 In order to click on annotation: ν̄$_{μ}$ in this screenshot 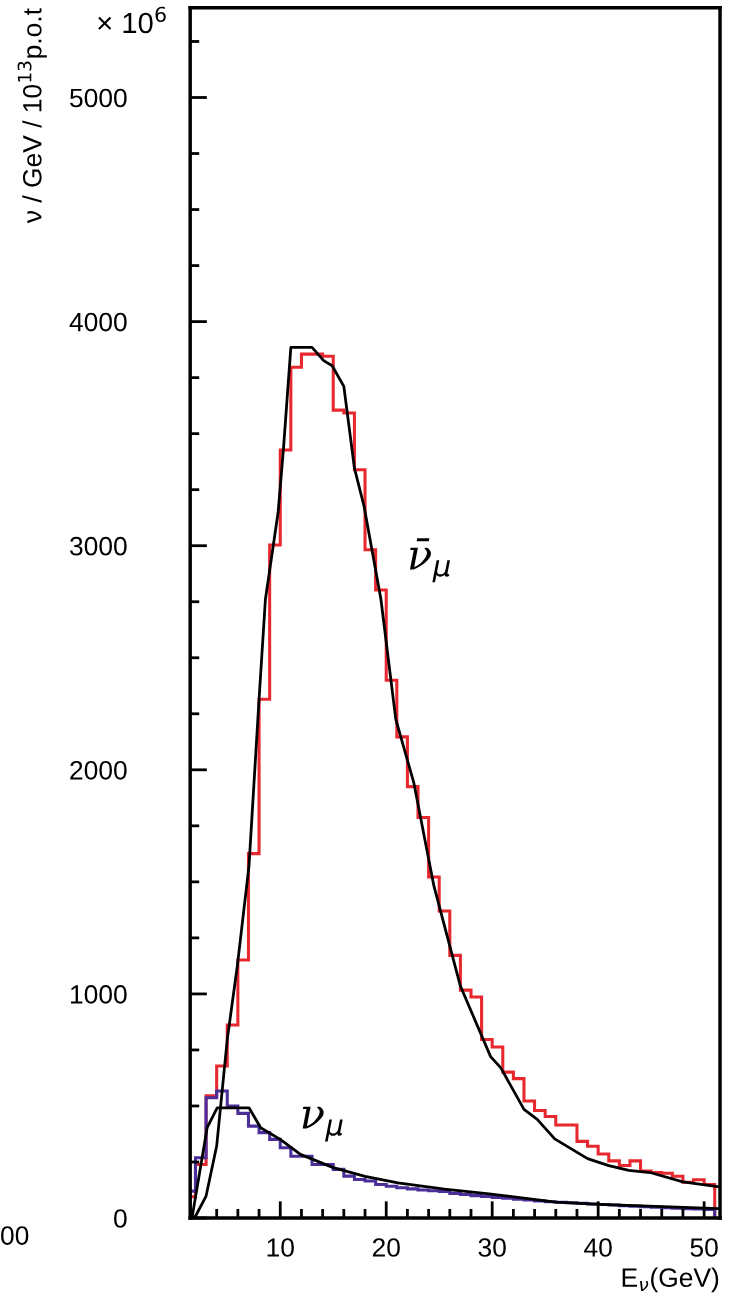, I will do `click(429, 560)`.